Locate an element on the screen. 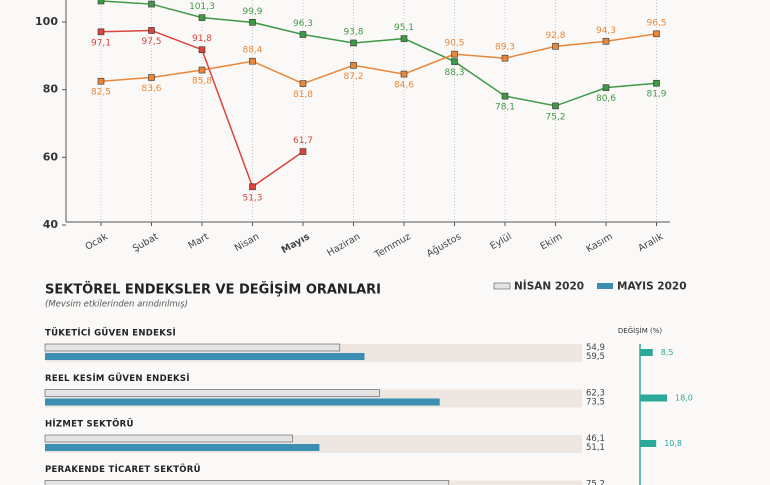 The image size is (770, 485). bar-value-label: 46,1 is located at coordinates (595, 439).